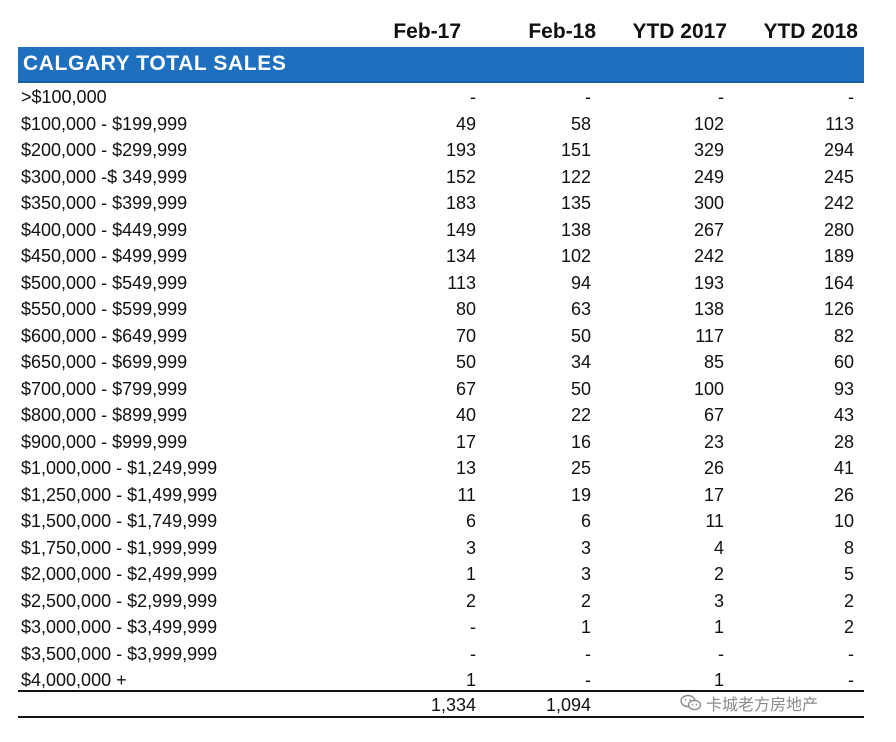 The width and height of the screenshot is (896, 742). I want to click on table-row: $2,000,000 - $2,499,999 1 3 2 5, so click(441, 574).